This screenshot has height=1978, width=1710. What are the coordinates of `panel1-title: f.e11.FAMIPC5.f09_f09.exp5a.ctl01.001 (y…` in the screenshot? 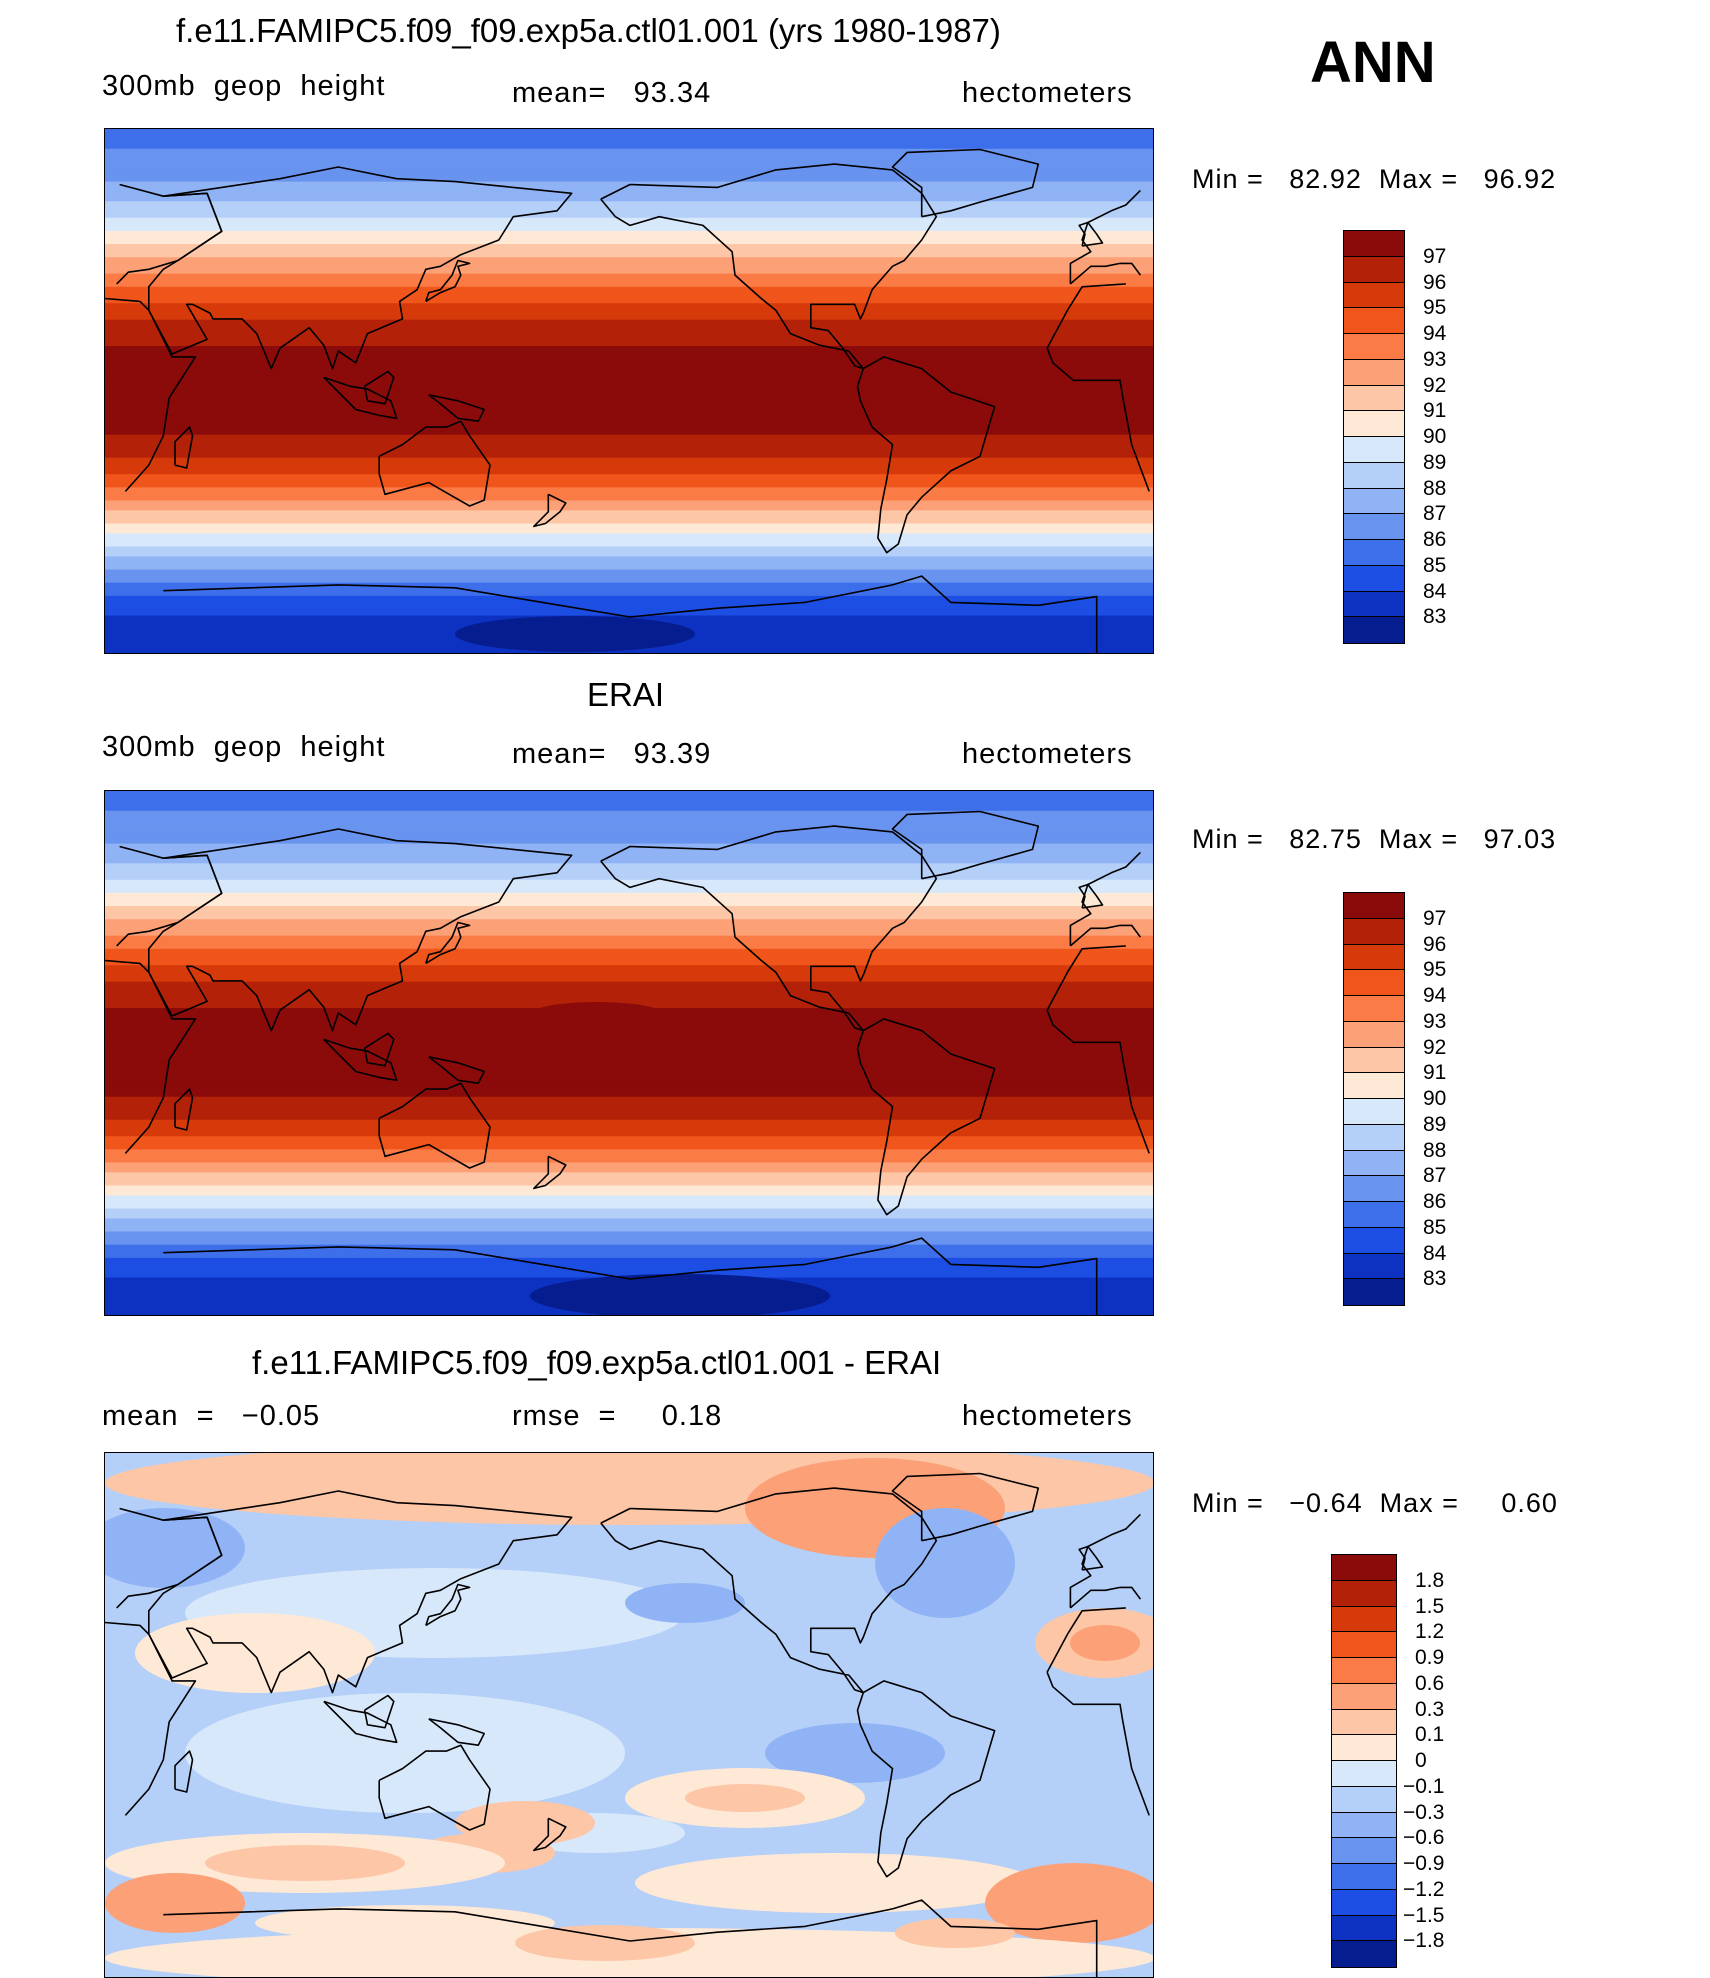 It's located at (588, 30).